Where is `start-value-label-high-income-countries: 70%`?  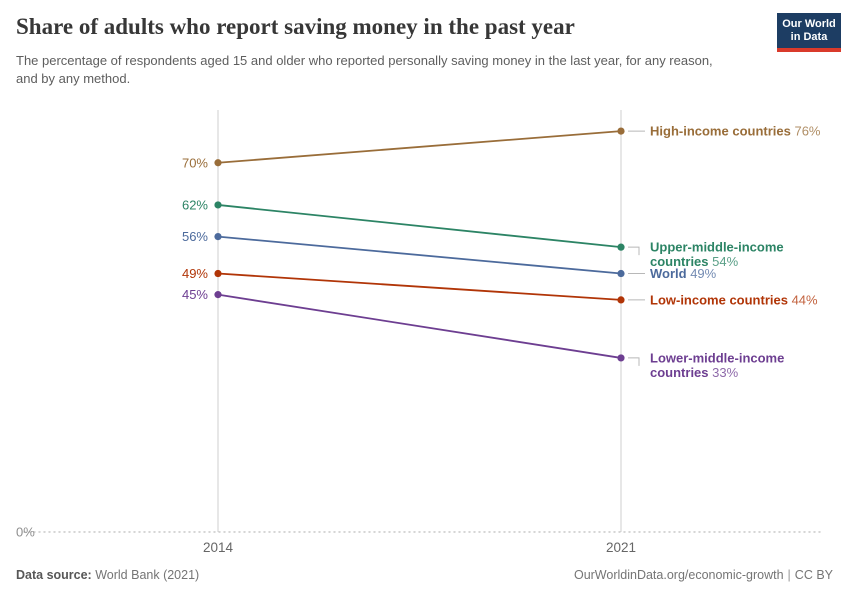 start-value-label-high-income-countries: 70% is located at coordinates (195, 162).